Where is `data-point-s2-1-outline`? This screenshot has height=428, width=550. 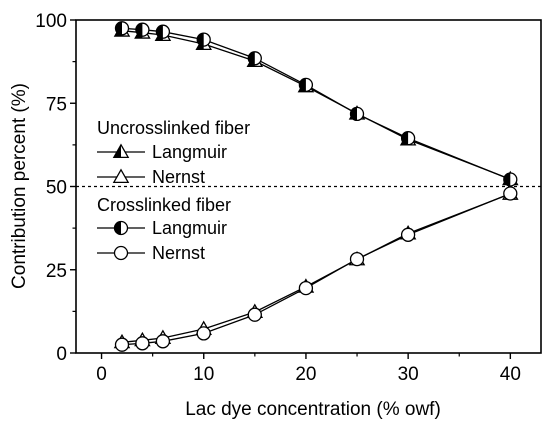 data-point-s2-1-outline is located at coordinates (142, 29).